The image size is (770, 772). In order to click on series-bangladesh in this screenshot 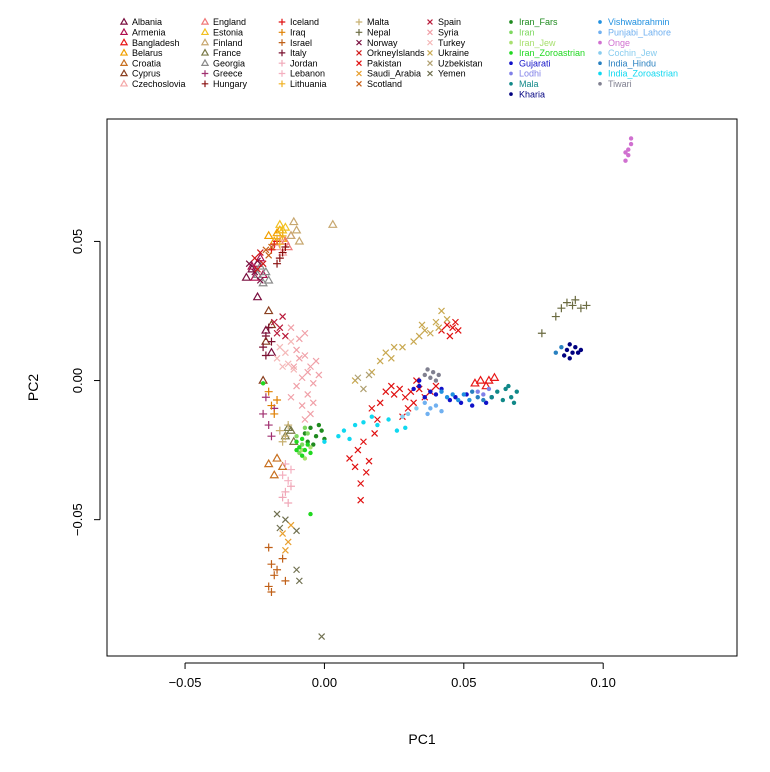, I will do `click(485, 381)`.